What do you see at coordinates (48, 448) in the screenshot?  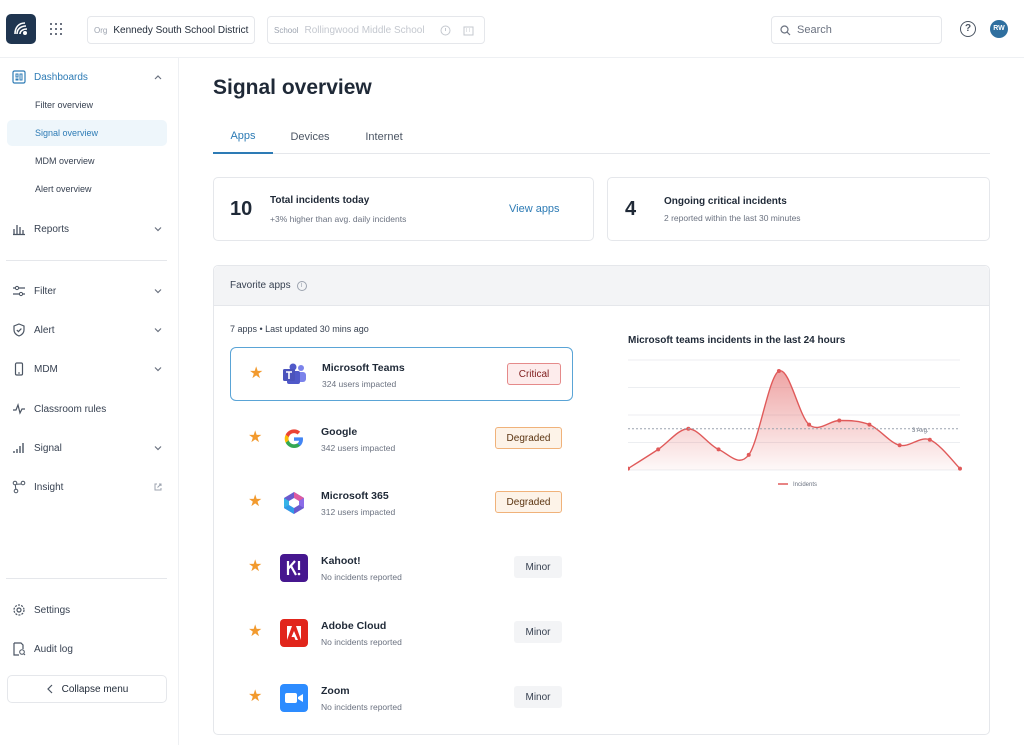 I see `sidebar-item-label: Signal` at bounding box center [48, 448].